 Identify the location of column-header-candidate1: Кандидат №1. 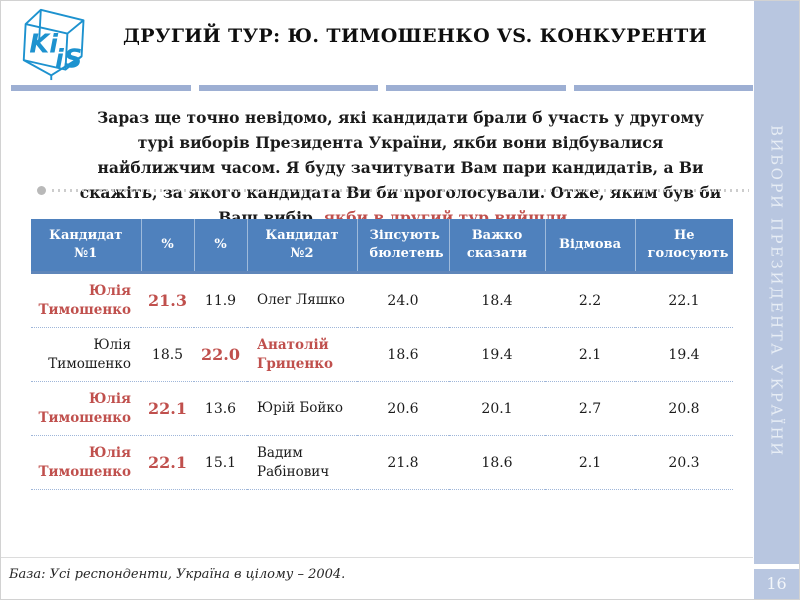
(86, 246).